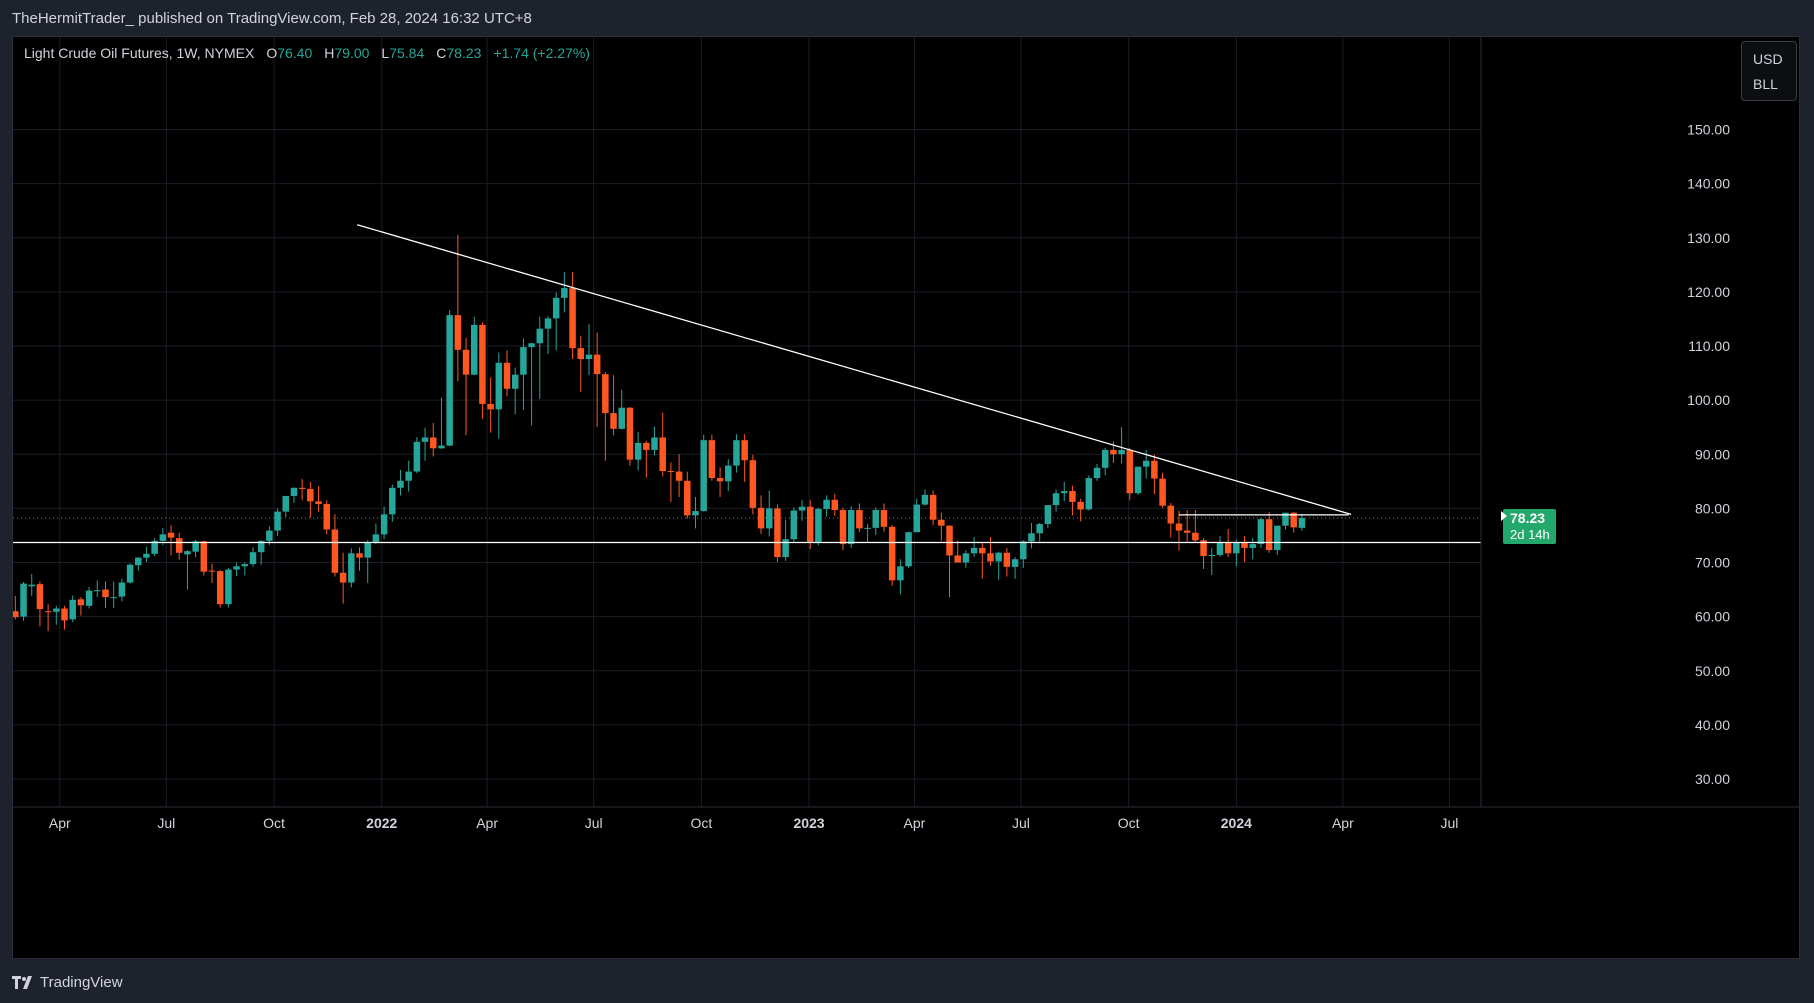 Image resolution: width=1814 pixels, height=1003 pixels. What do you see at coordinates (1712, 454) in the screenshot?
I see `y-tick-label: 90.00` at bounding box center [1712, 454].